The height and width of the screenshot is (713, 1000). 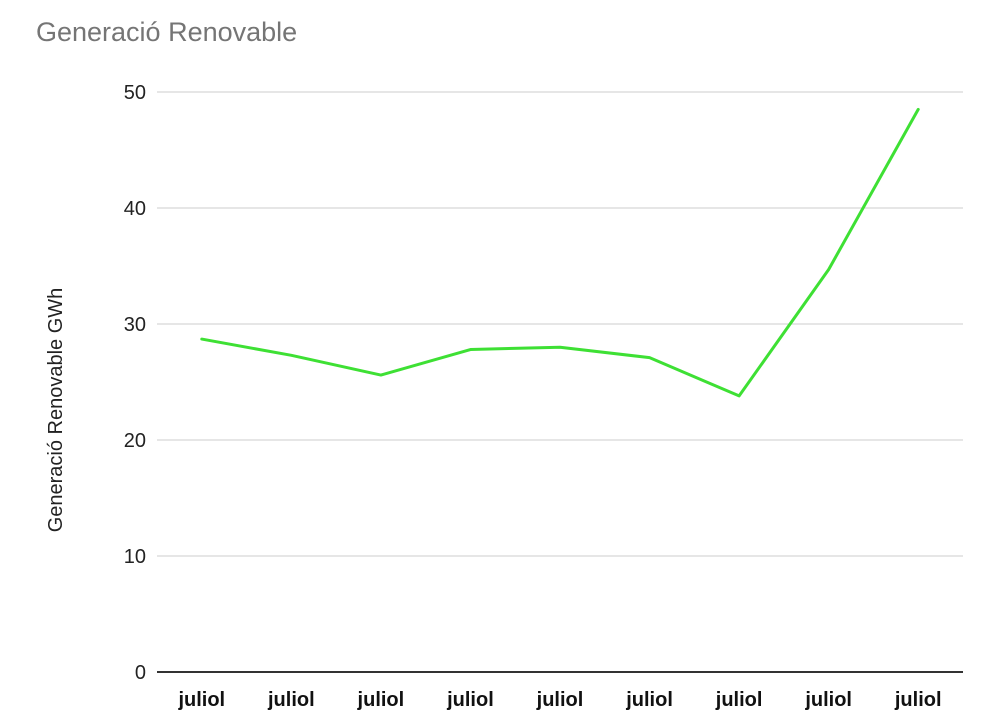 I want to click on y-axis-label: Generació Renovable GWh, so click(x=56, y=410).